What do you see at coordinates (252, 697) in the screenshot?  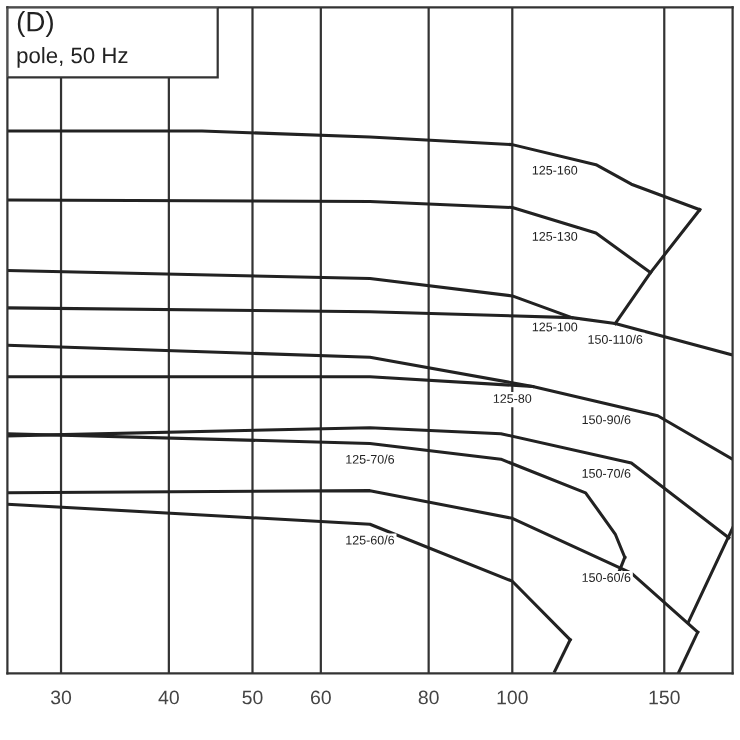 I see `x-tick-label: 50` at bounding box center [252, 697].